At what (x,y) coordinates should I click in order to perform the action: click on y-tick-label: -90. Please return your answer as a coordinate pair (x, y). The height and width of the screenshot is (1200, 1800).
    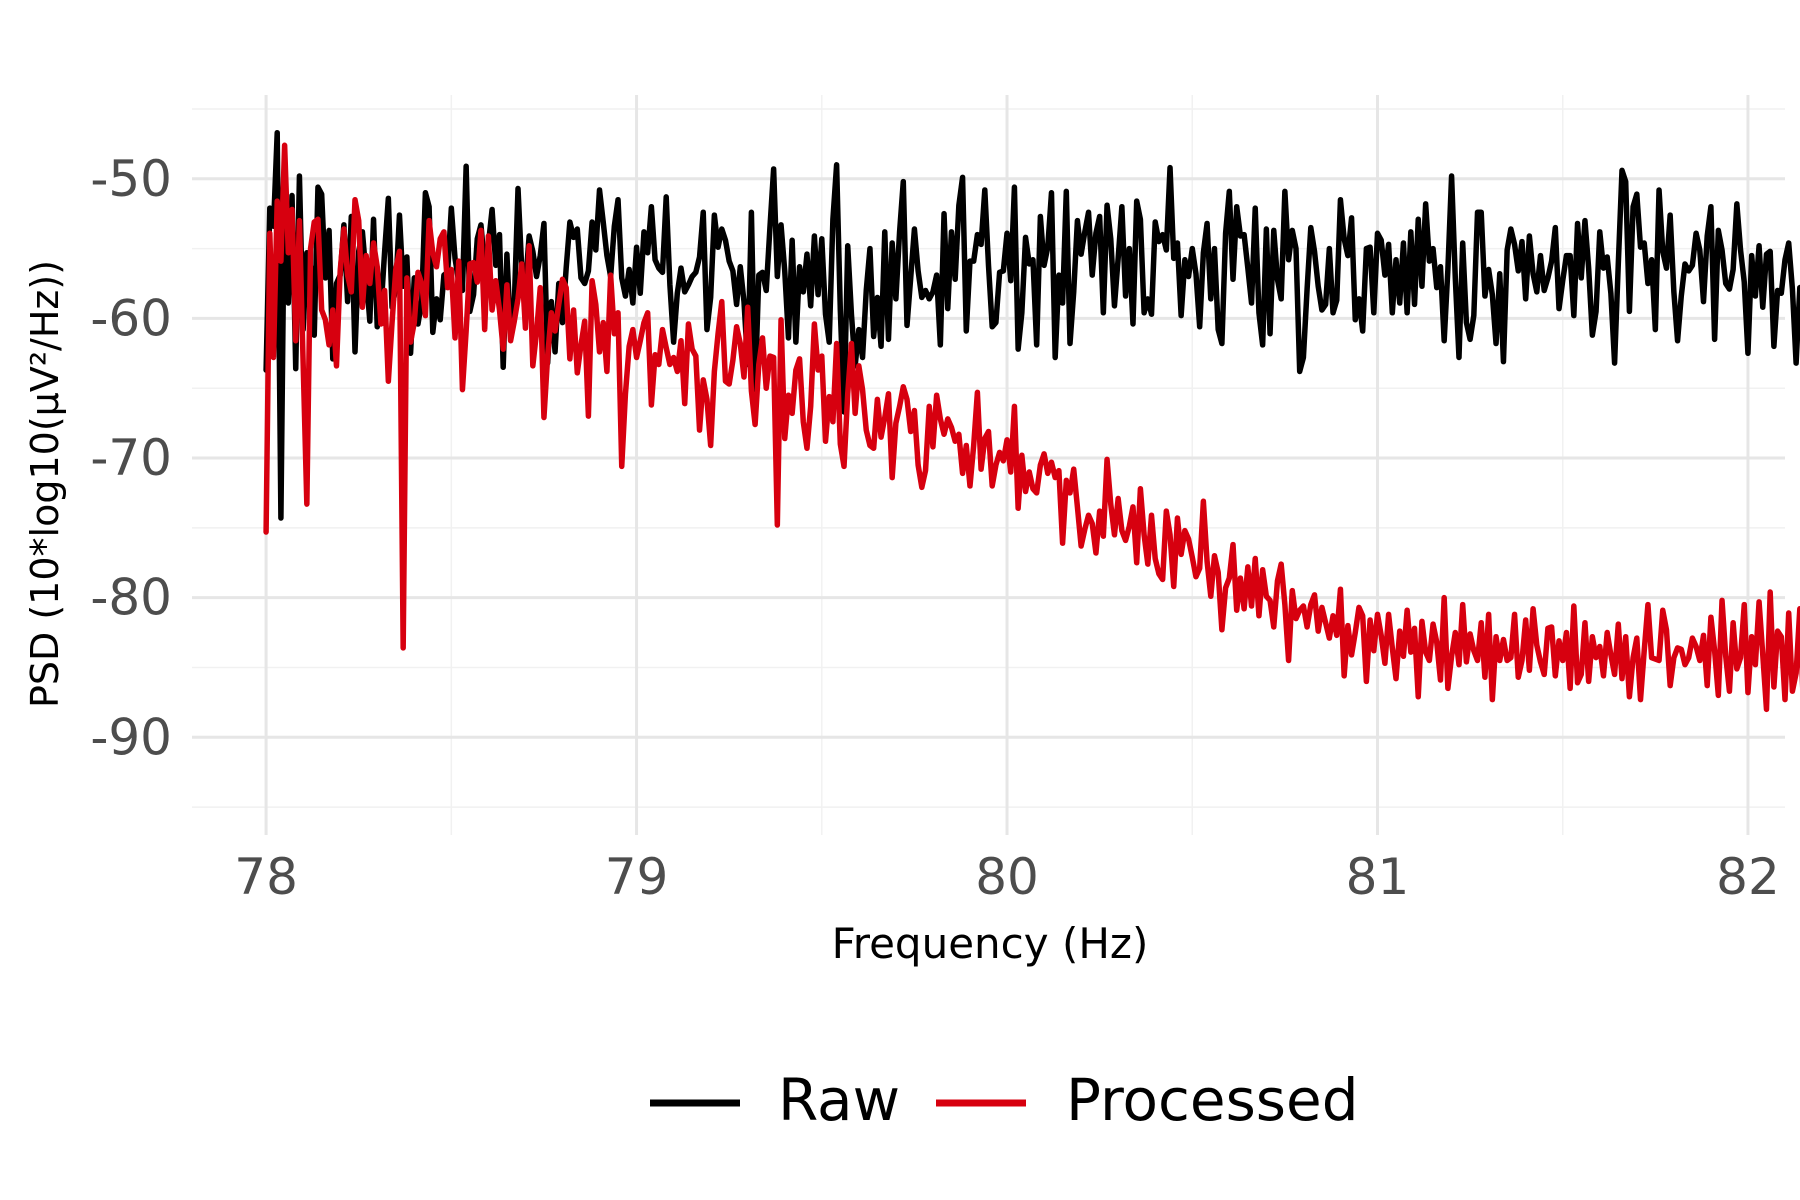
    Looking at the image, I should click on (131, 737).